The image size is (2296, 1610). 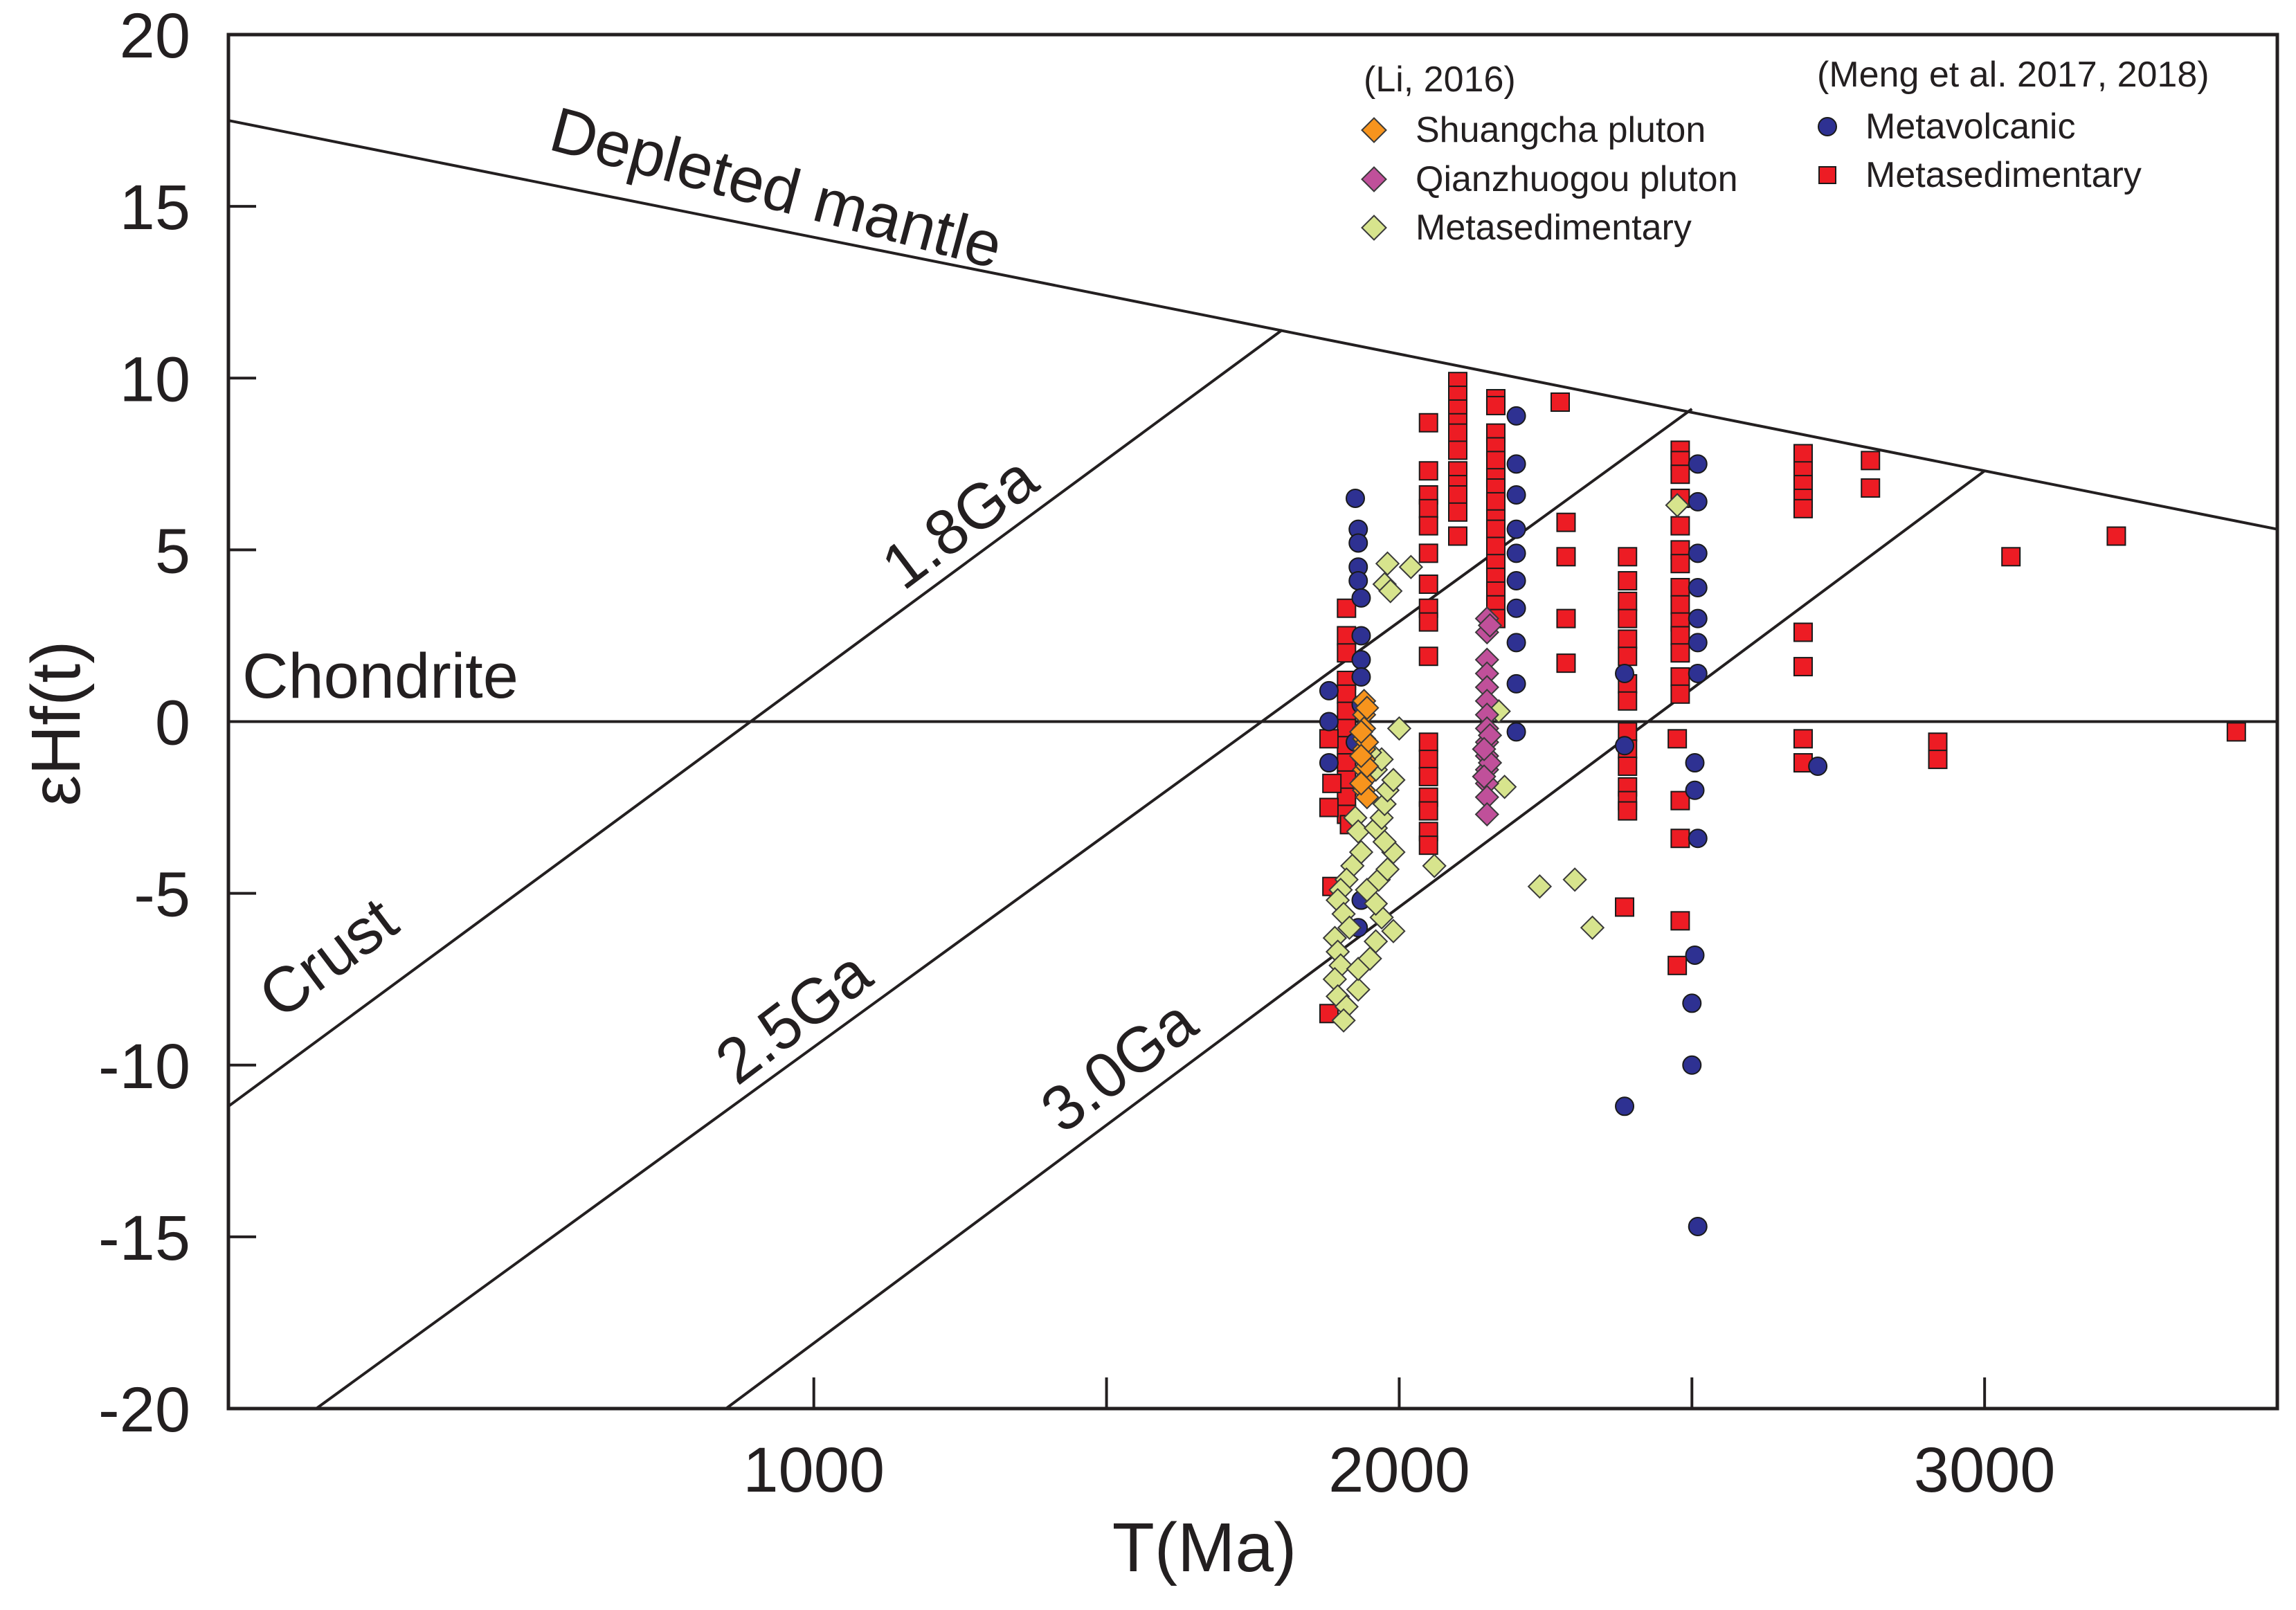 What do you see at coordinates (2004, 175) in the screenshot?
I see `legend-label-metasedimentary-meng: Metasedimentary` at bounding box center [2004, 175].